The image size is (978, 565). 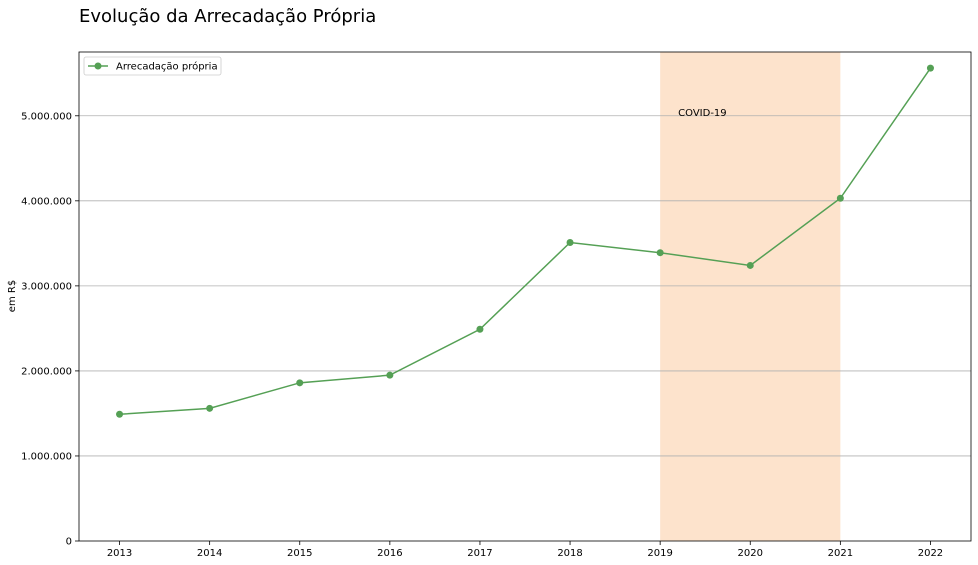 I want to click on legend-marker, so click(x=98, y=66).